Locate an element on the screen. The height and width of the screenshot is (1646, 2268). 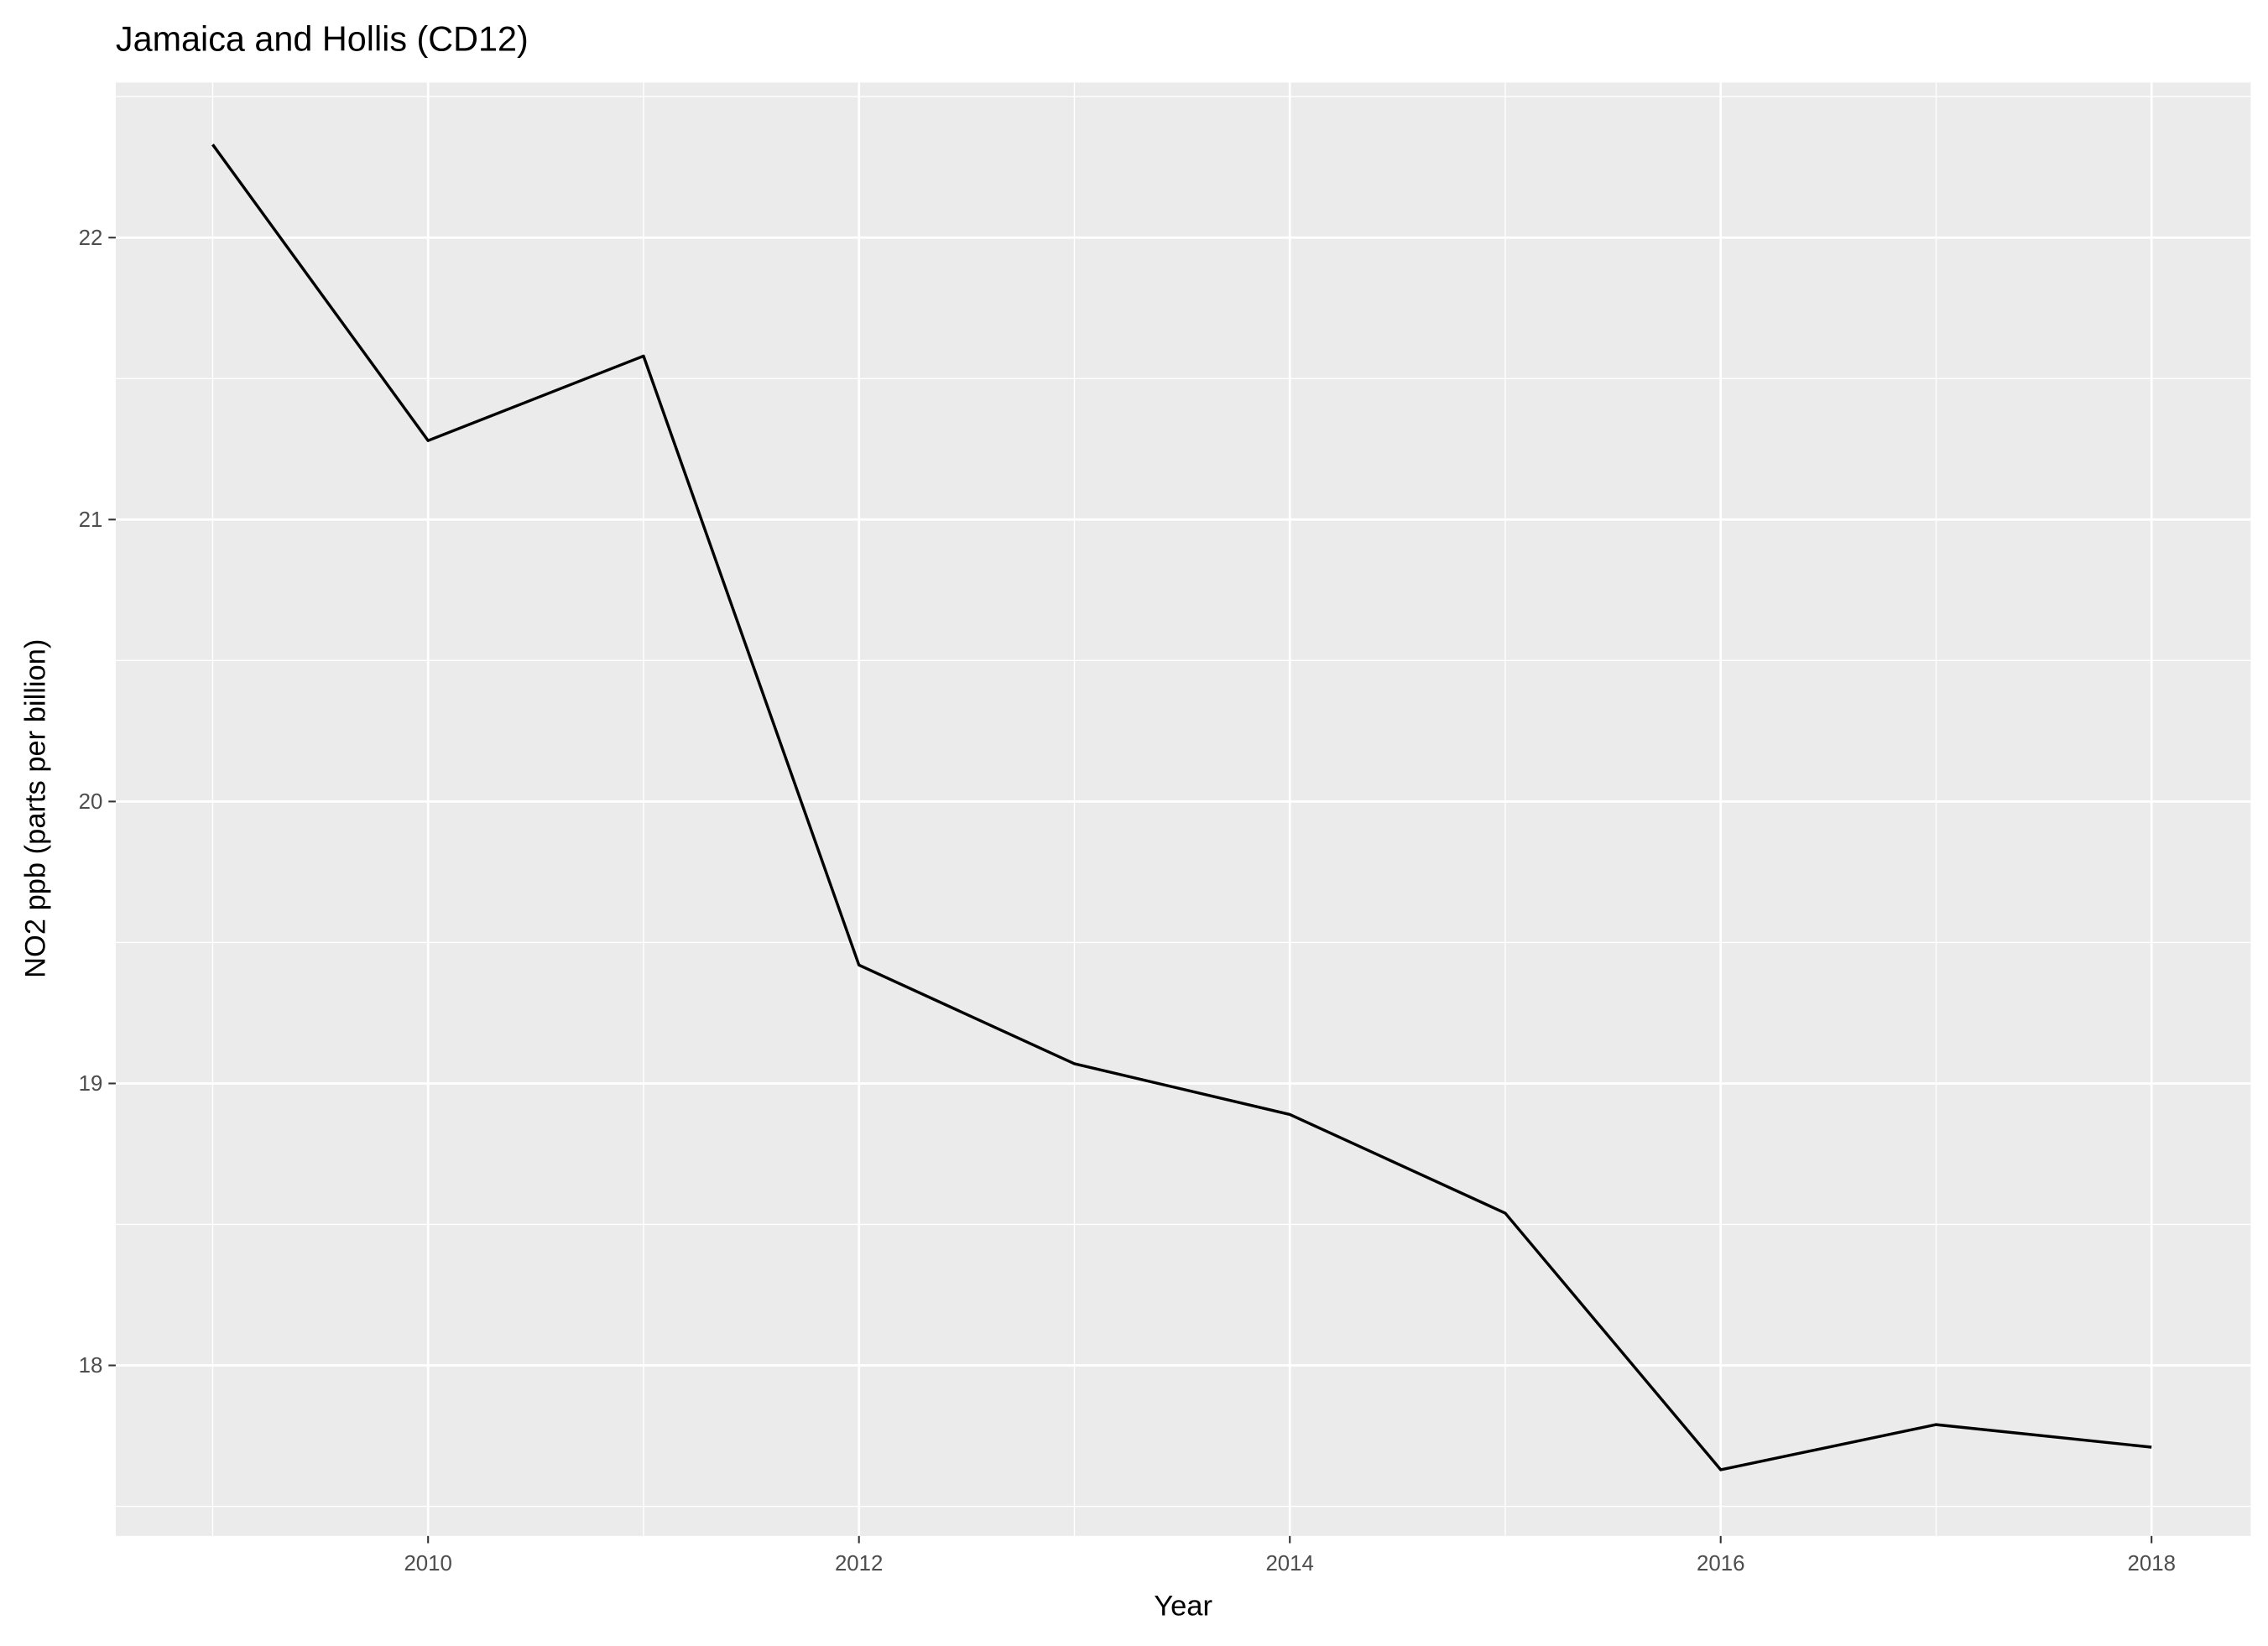
x-tick-label: 2016 is located at coordinates (1721, 1564).